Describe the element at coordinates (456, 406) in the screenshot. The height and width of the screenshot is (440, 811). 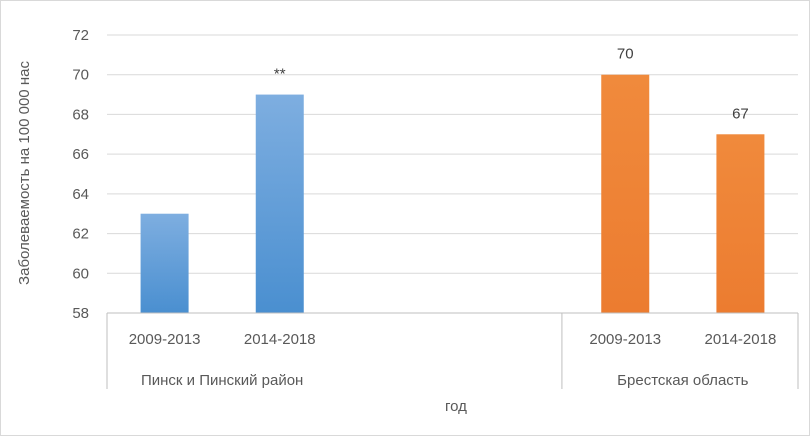
I see `x-axis-title: год` at that location.